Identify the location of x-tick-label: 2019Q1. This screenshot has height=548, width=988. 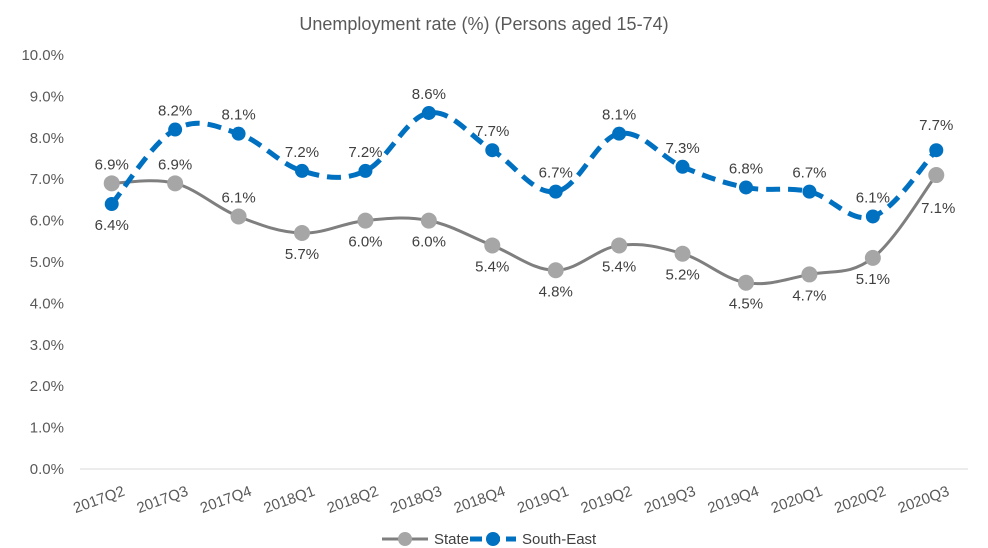
(543, 500).